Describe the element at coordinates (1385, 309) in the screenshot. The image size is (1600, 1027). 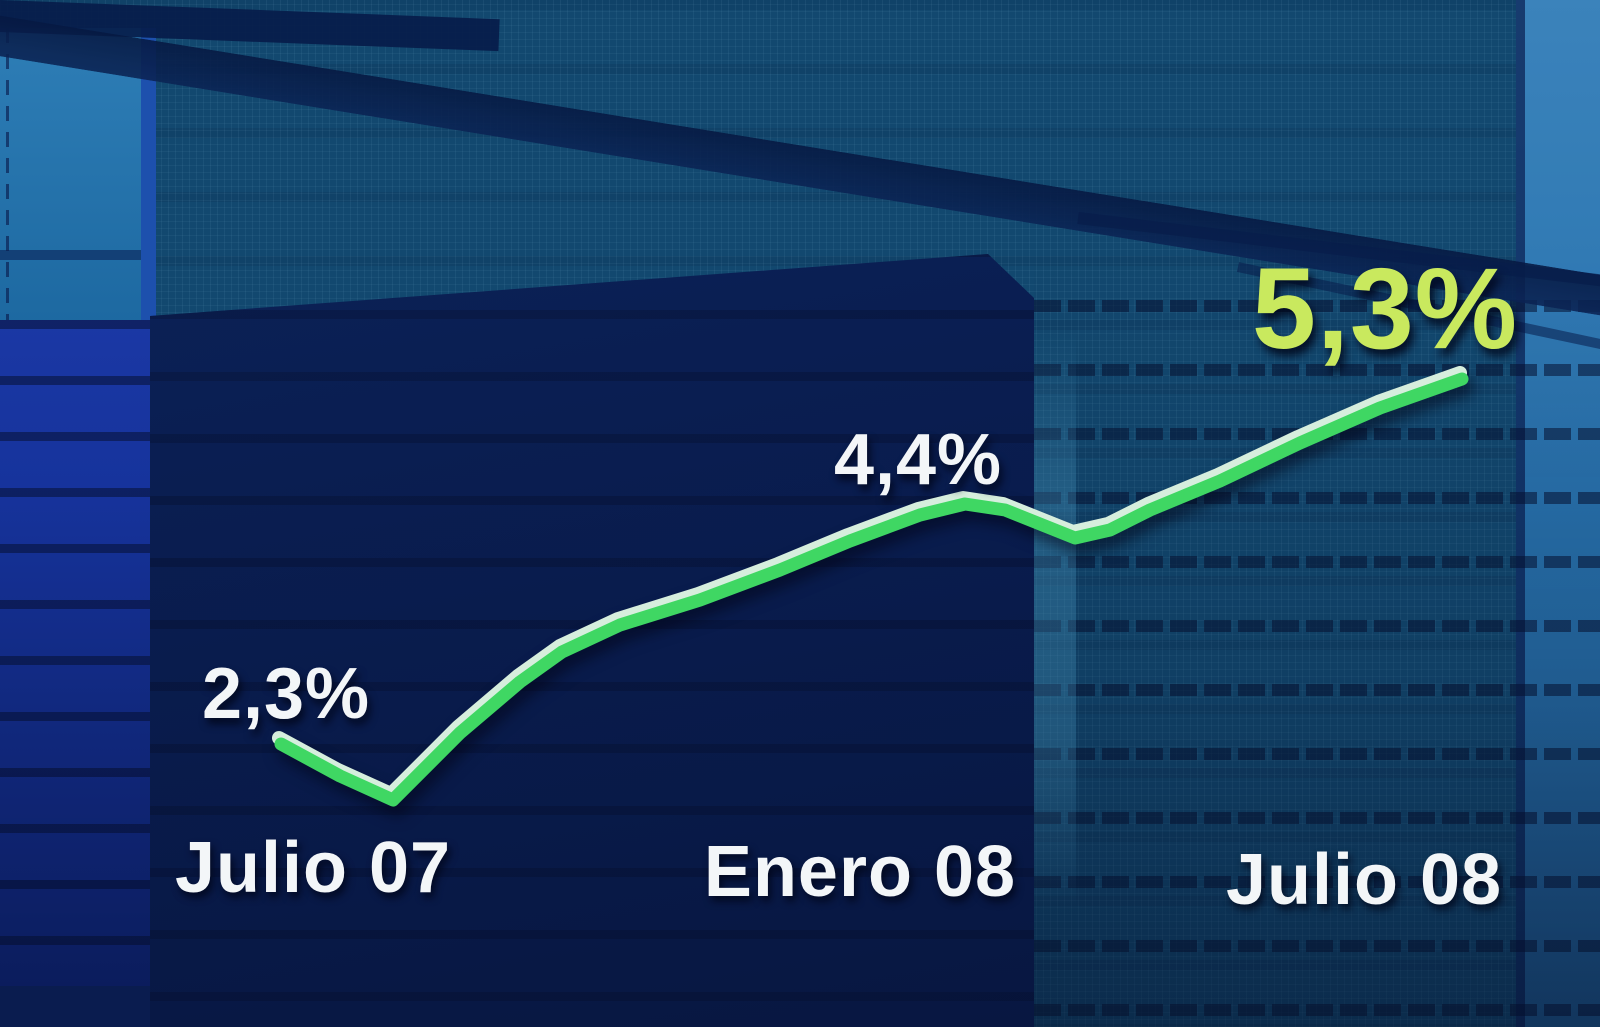
I see `value-label-julio08-highlight: 5,3%` at that location.